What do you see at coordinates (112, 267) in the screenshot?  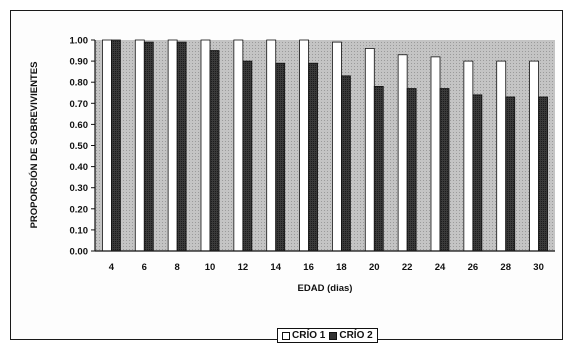 I see `x-tick-label: 4` at bounding box center [112, 267].